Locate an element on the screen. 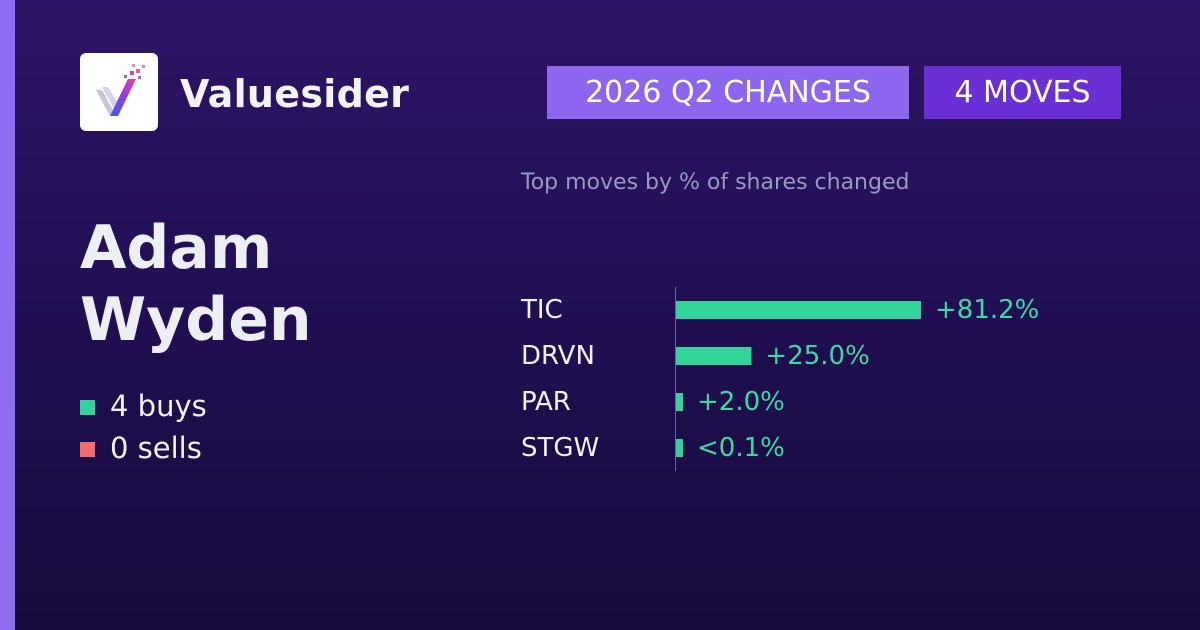  sells-summary: 0 sells is located at coordinates (141, 448).